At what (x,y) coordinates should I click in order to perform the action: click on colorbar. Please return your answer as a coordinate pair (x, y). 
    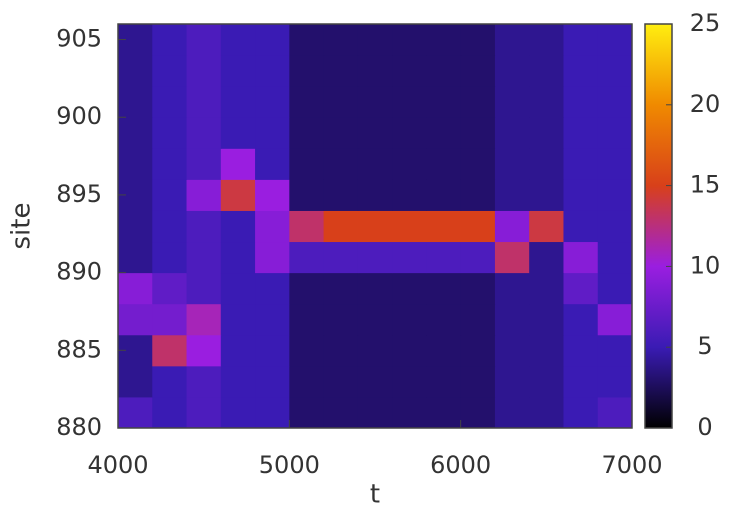
    Looking at the image, I should click on (658, 226).